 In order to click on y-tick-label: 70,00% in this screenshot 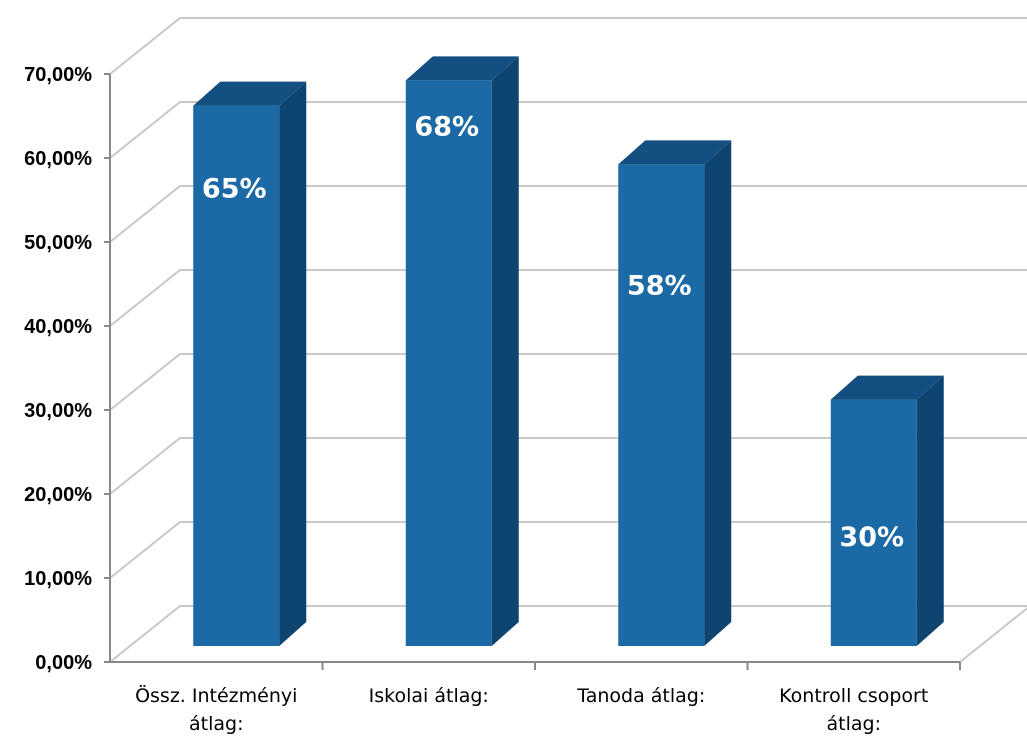, I will do `click(58, 75)`.